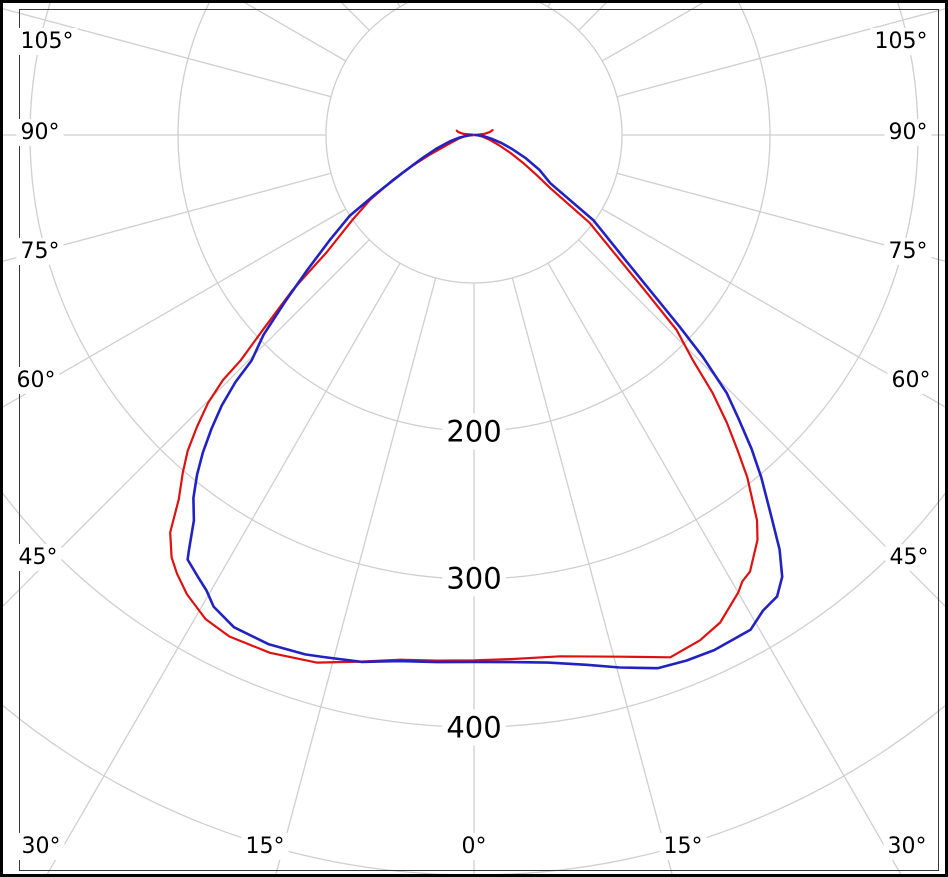  I want to click on angle-tick-label: 0°, so click(474, 846).